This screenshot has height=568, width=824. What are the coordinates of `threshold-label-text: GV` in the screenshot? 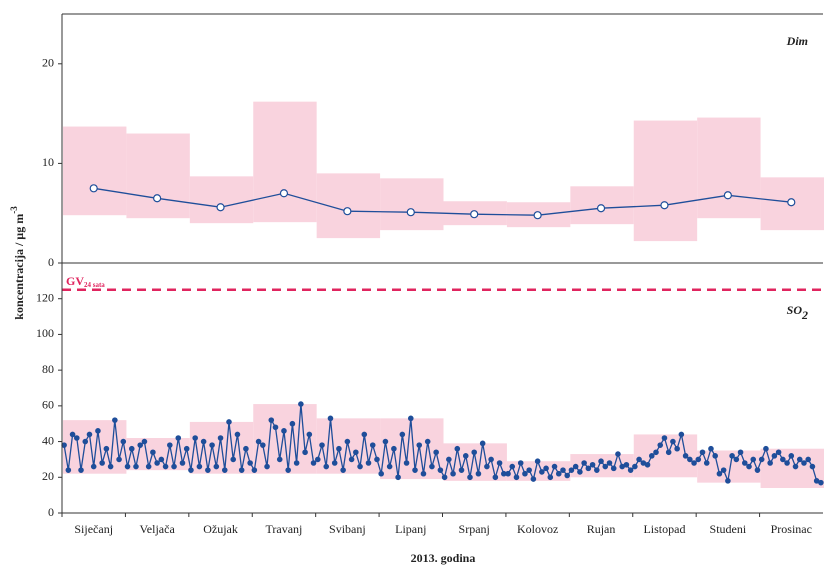 It's located at (75, 281).